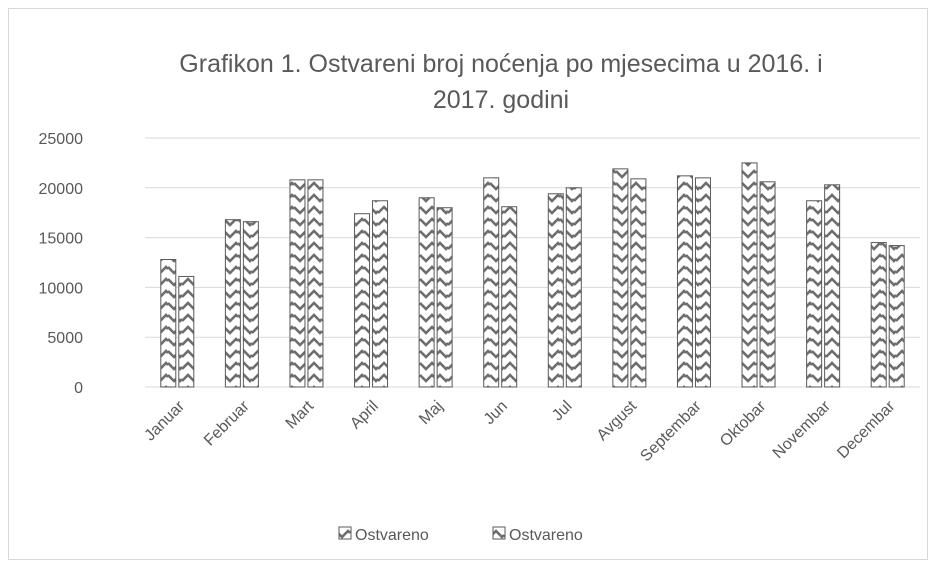  Describe the element at coordinates (61, 189) in the screenshot. I see `y-tick-label: 20000` at that location.